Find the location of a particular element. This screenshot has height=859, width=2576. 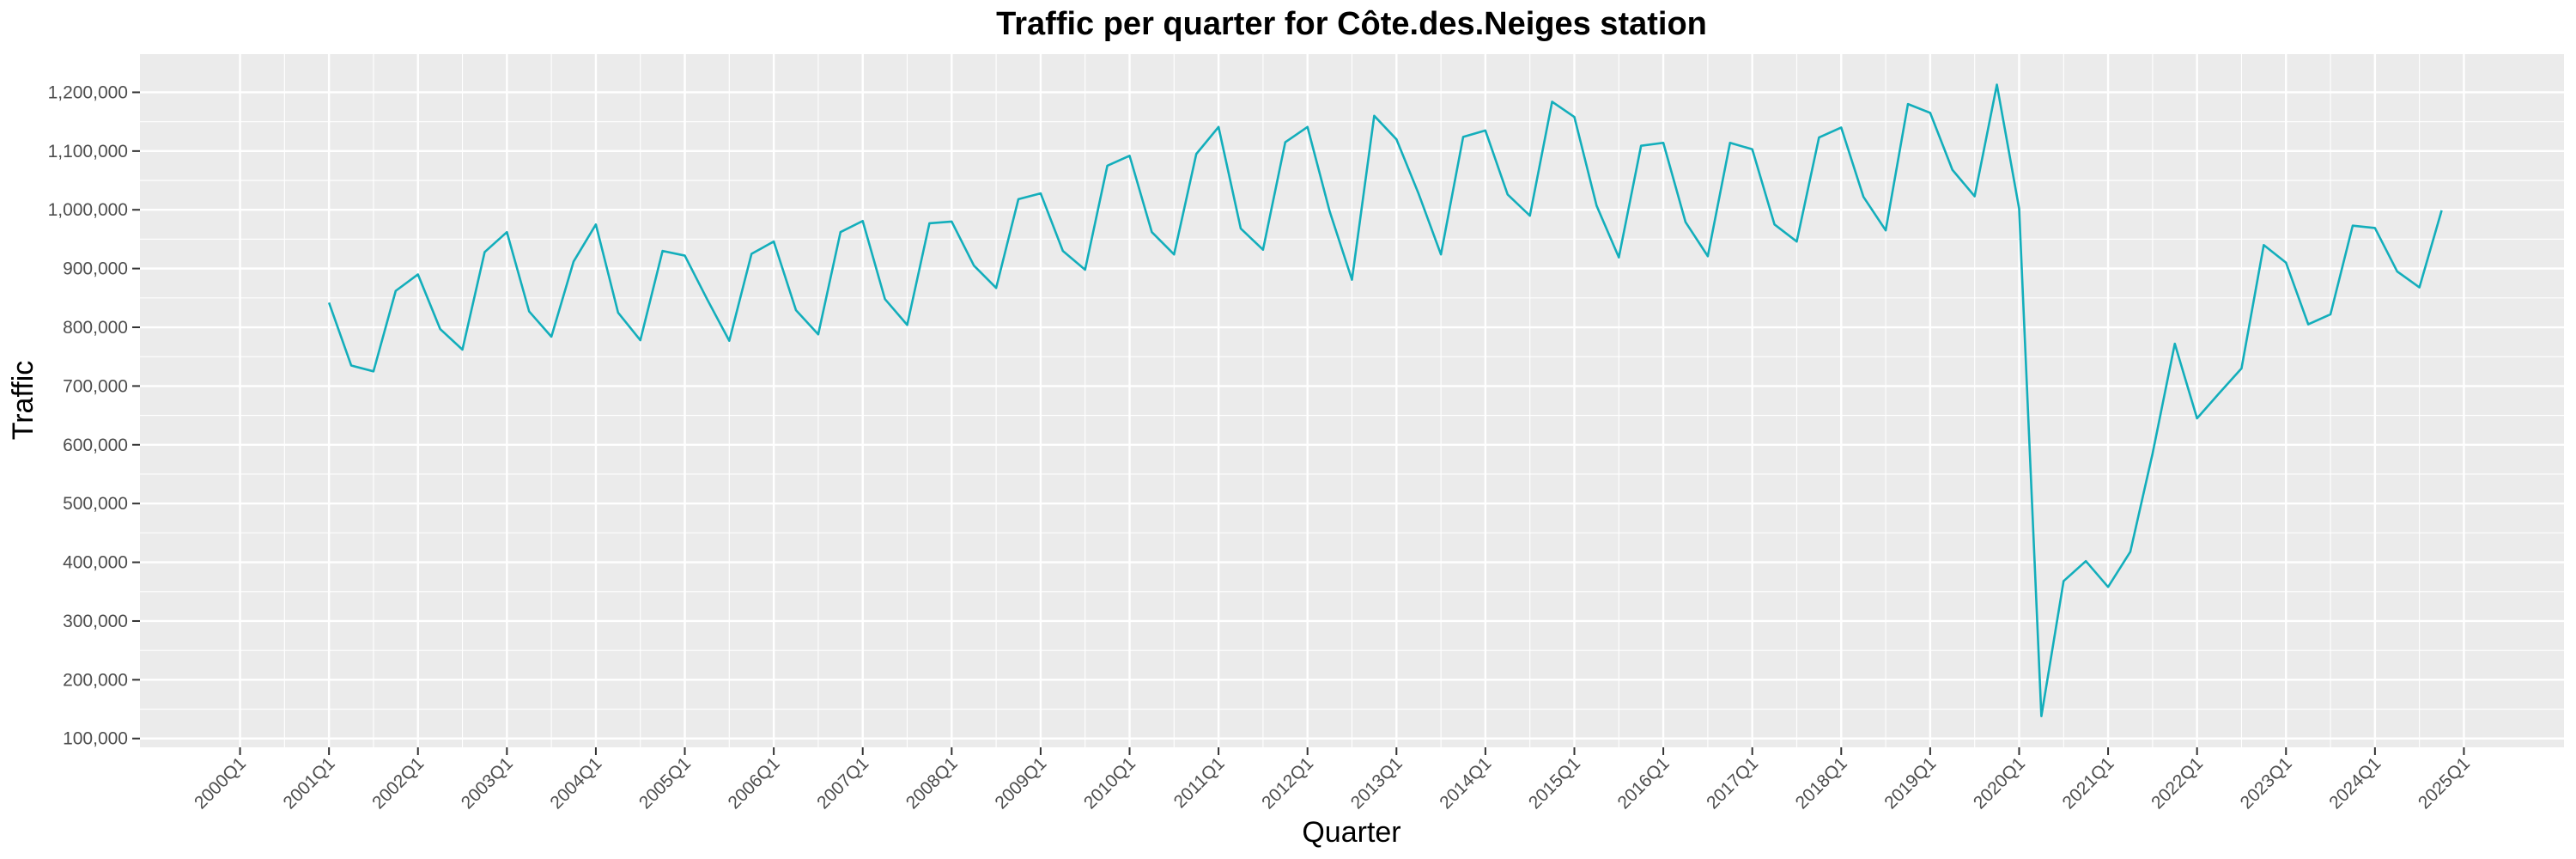

data-point-2005Q3 is located at coordinates (729, 341).